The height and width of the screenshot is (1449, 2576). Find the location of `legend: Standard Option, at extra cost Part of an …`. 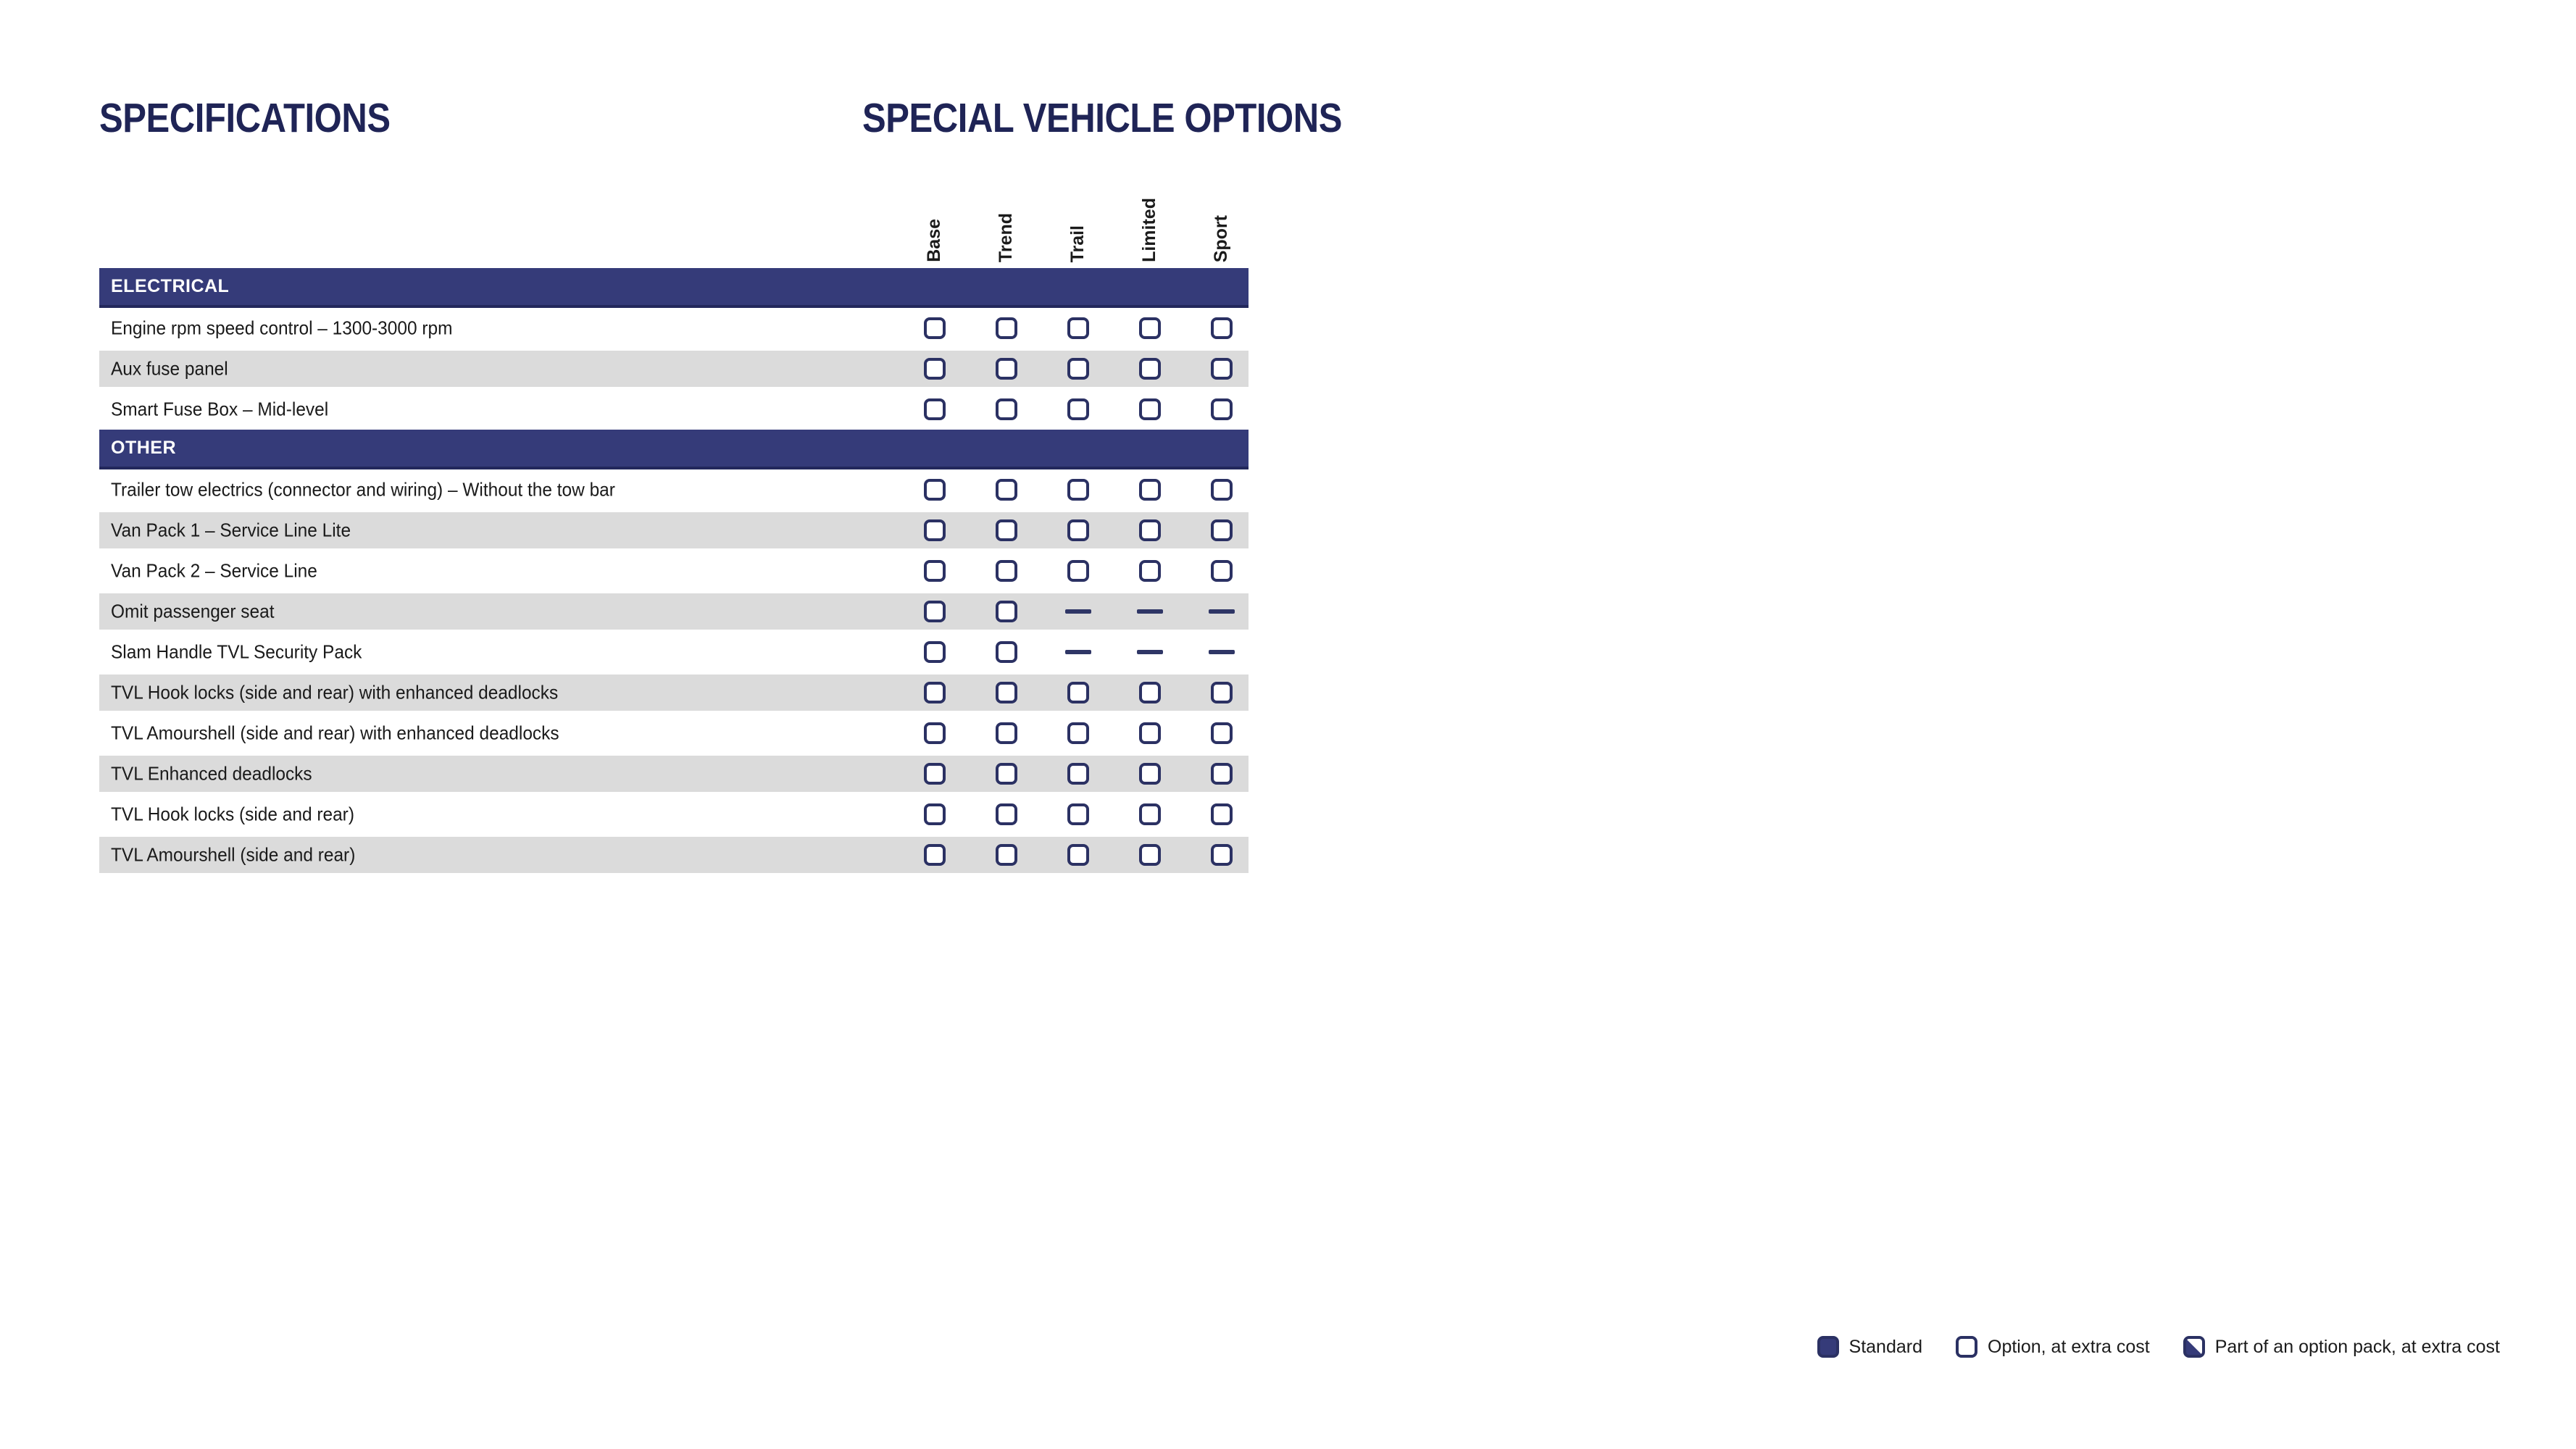

legend: Standard Option, at extra cost Part of an … is located at coordinates (2158, 1347).